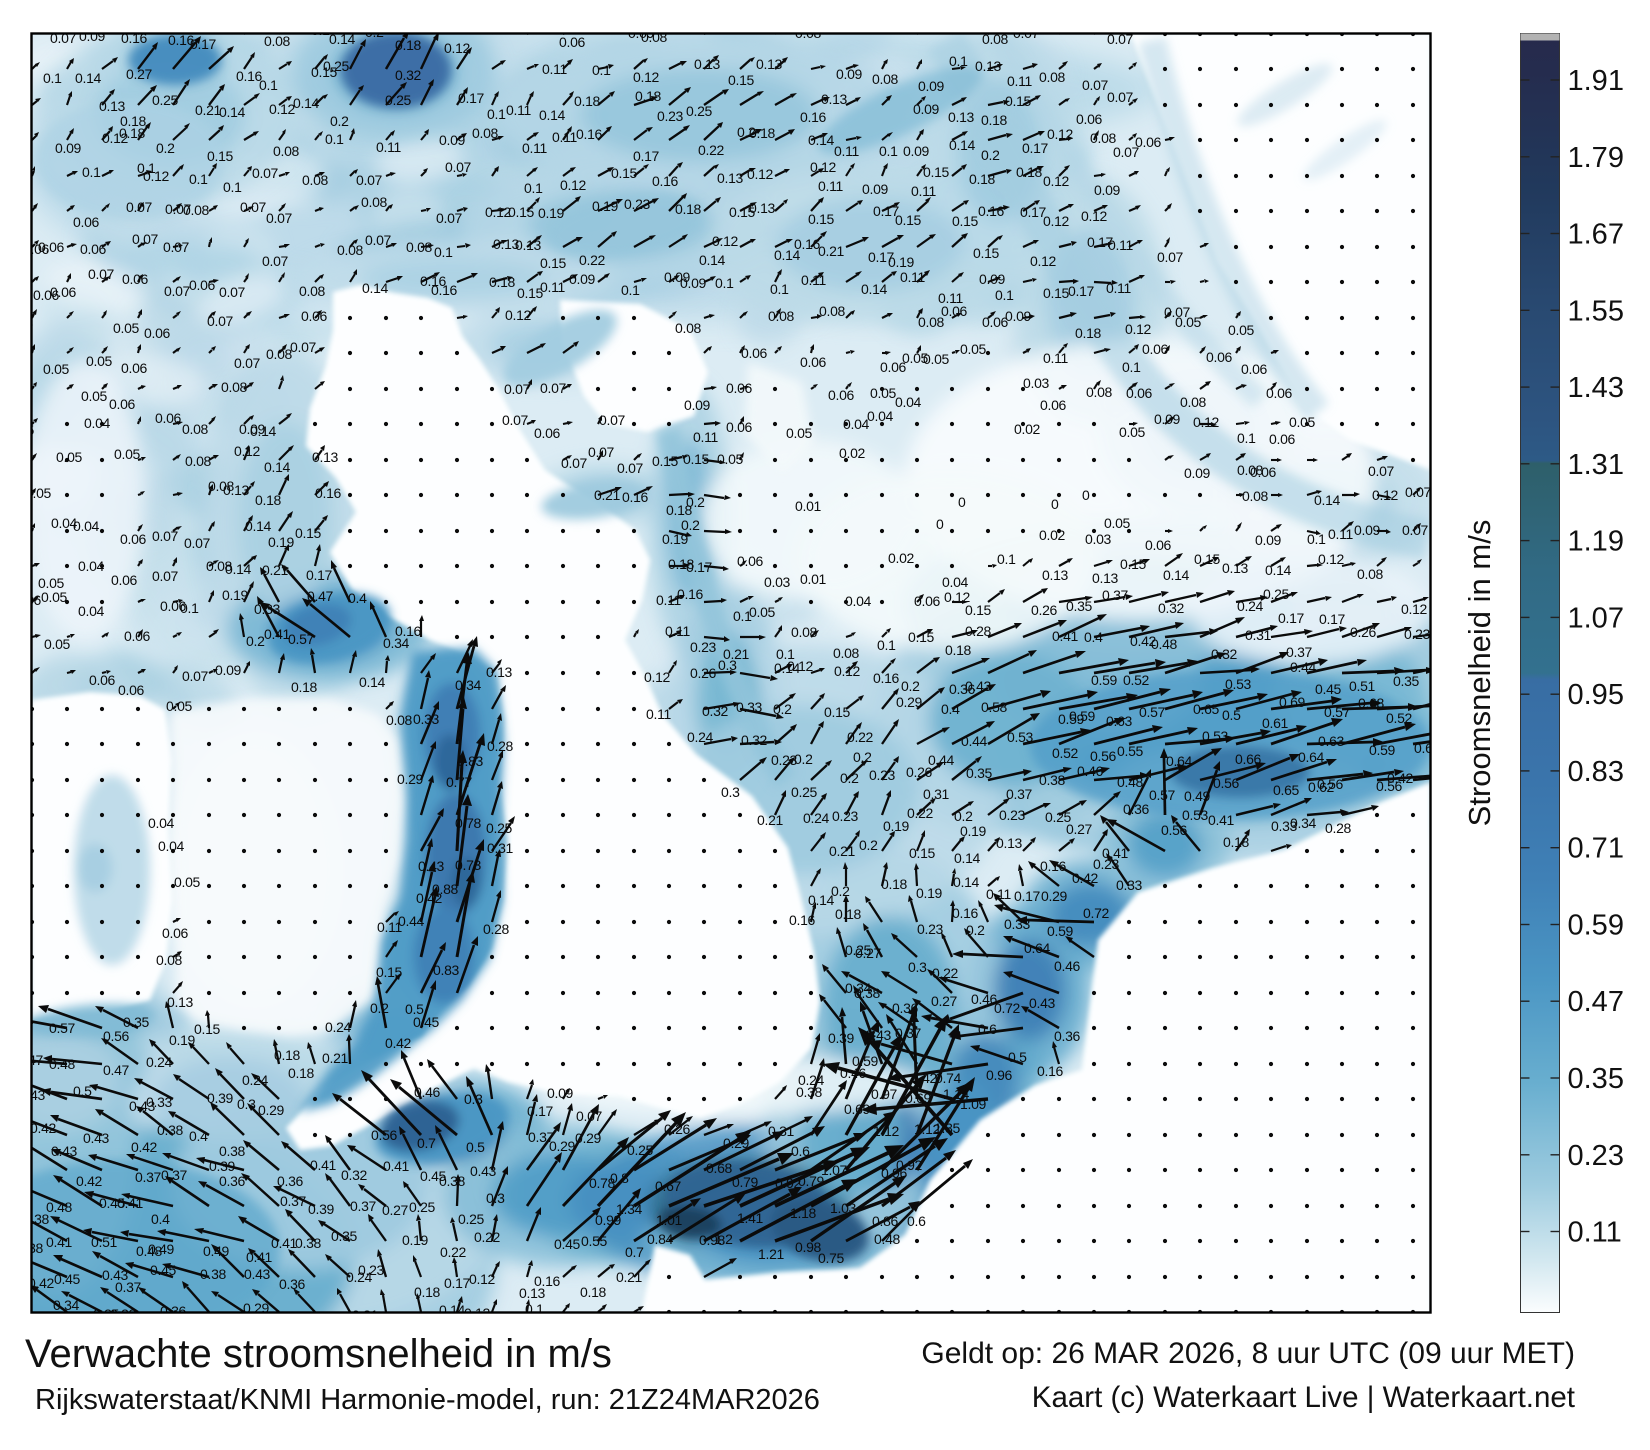 This screenshot has width=1650, height=1450. I want to click on svg-text: 0.96, so click(894, 1173).